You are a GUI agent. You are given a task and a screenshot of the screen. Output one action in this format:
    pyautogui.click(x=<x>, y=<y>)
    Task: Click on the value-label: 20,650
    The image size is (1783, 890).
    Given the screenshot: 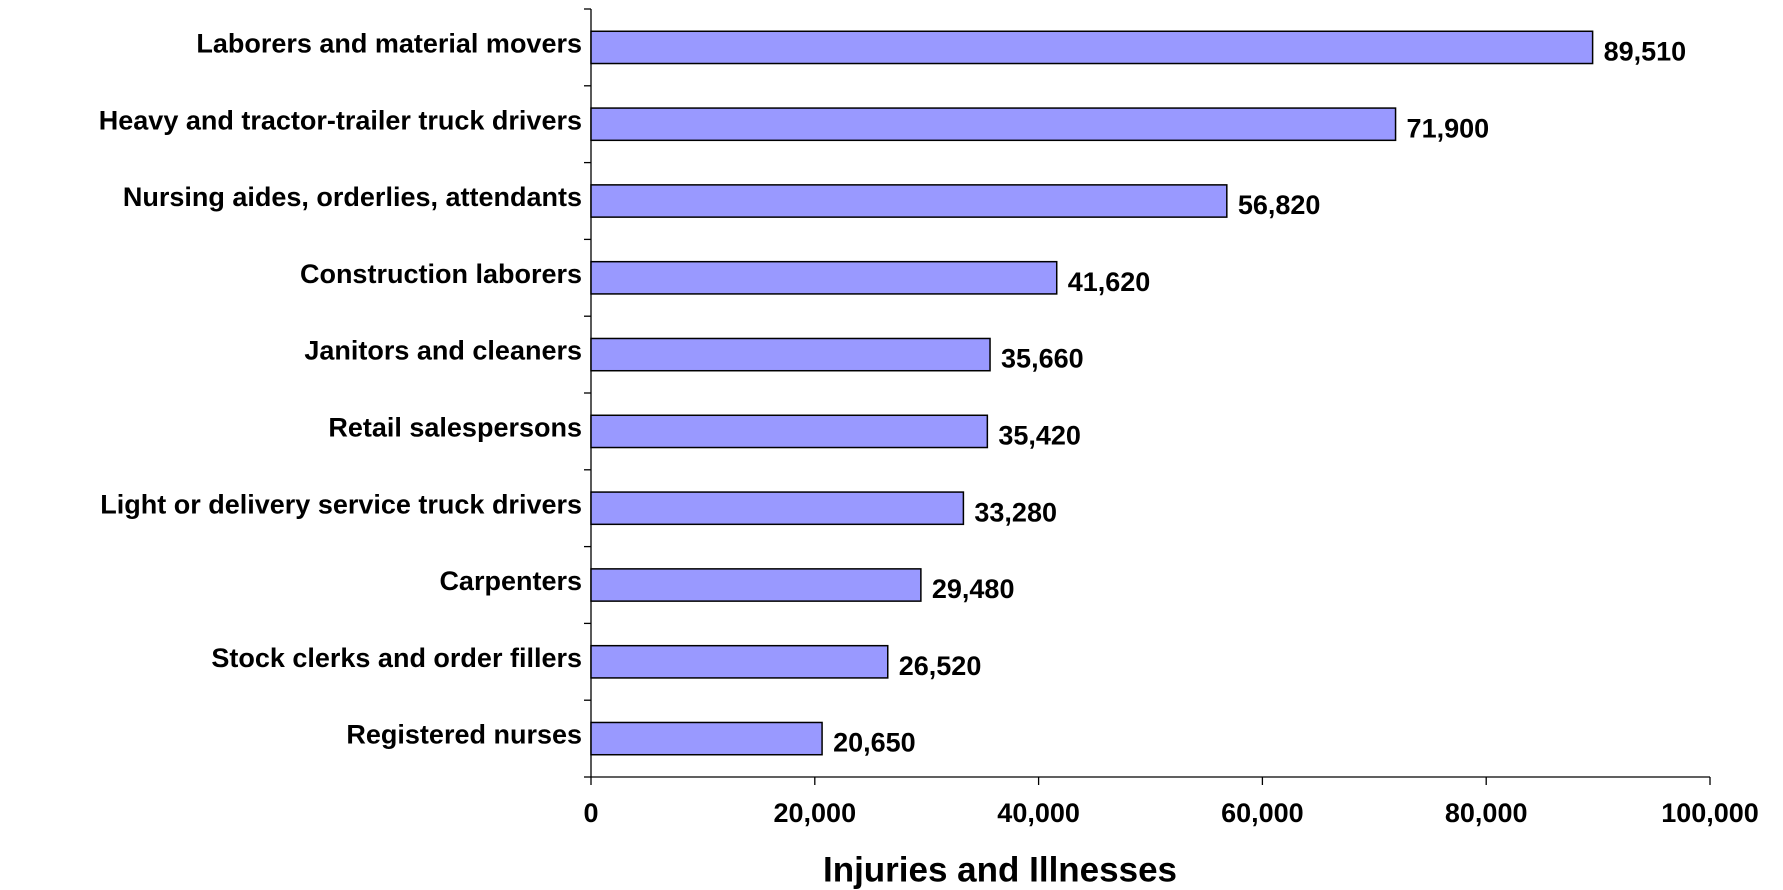 What is the action you would take?
    pyautogui.click(x=874, y=743)
    